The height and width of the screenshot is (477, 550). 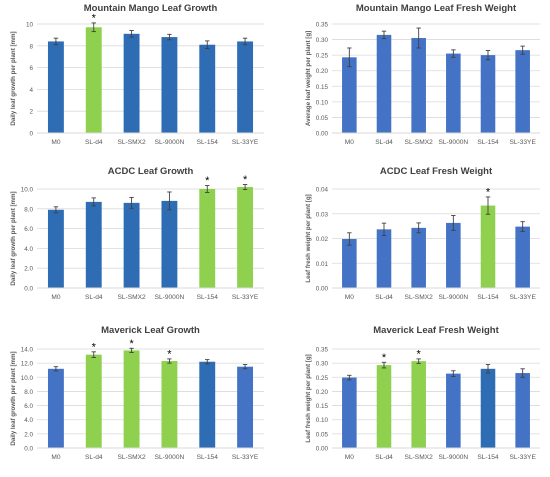 What do you see at coordinates (28, 269) in the screenshot?
I see `y-tick-label: 2.0` at bounding box center [28, 269].